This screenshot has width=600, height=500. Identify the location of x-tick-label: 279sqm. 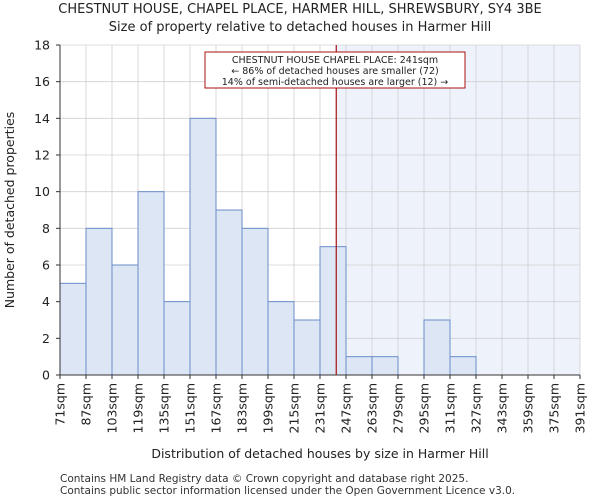
(398, 408).